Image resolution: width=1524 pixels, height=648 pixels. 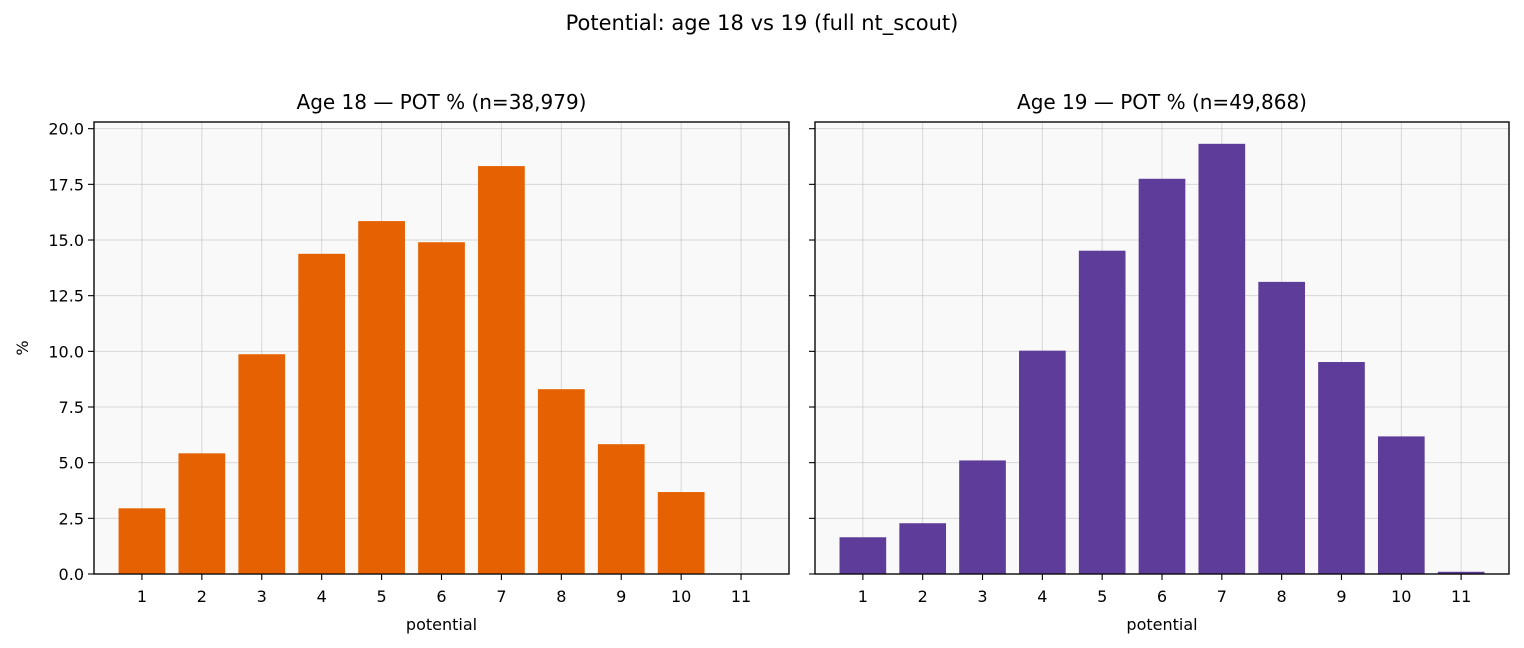 I want to click on y-tick-label: 5.0, so click(x=71, y=463).